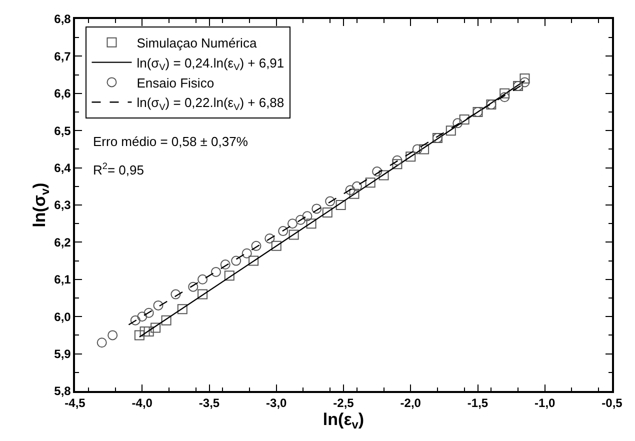  What do you see at coordinates (343, 403) in the screenshot?
I see `x-tick-label: -2,5` at bounding box center [343, 403].